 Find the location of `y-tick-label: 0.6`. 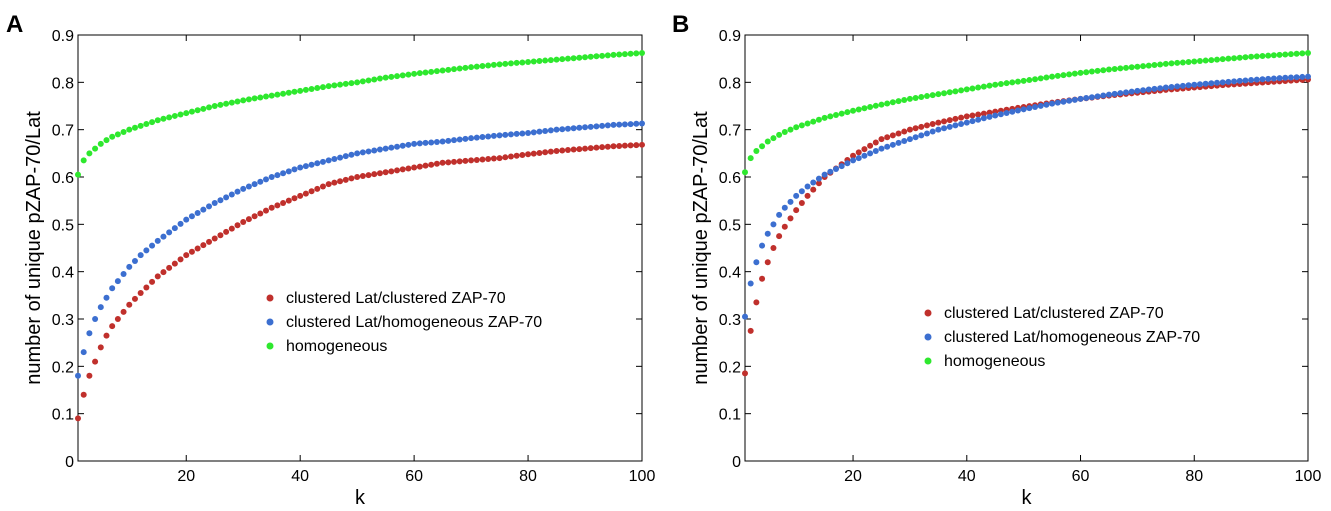

y-tick-label: 0.6 is located at coordinates (730, 178).